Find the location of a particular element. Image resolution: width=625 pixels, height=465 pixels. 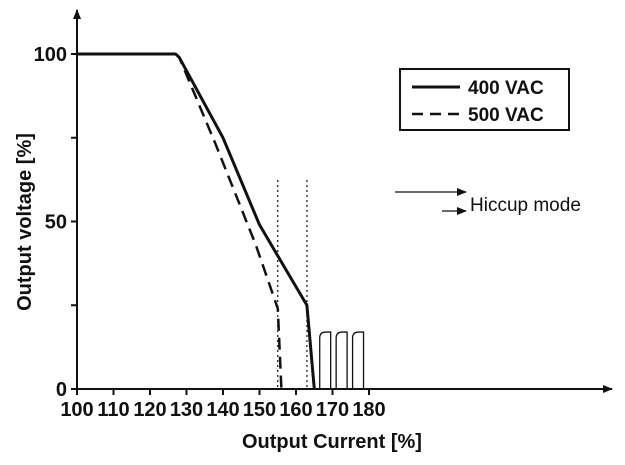

x-tick-label: 120 is located at coordinates (149, 410).